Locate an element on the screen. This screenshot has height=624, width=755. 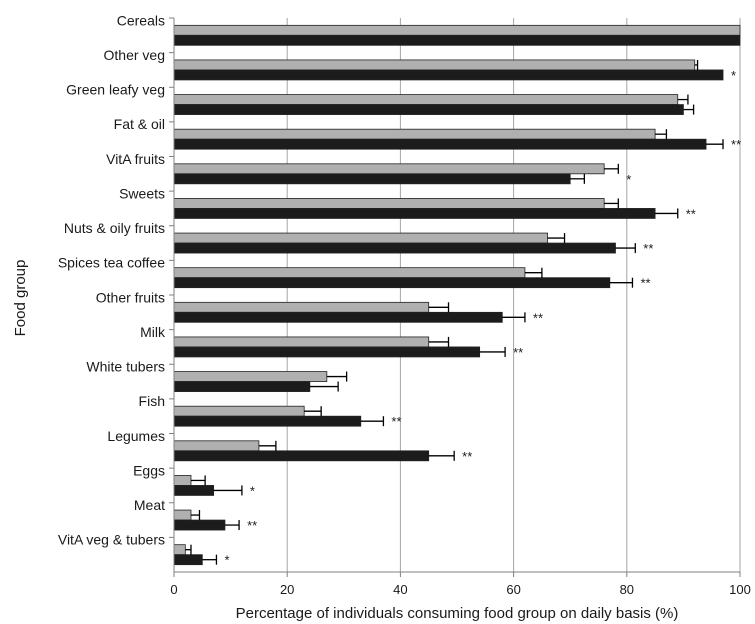
category-label: VitA veg & tubers is located at coordinates (111, 540).